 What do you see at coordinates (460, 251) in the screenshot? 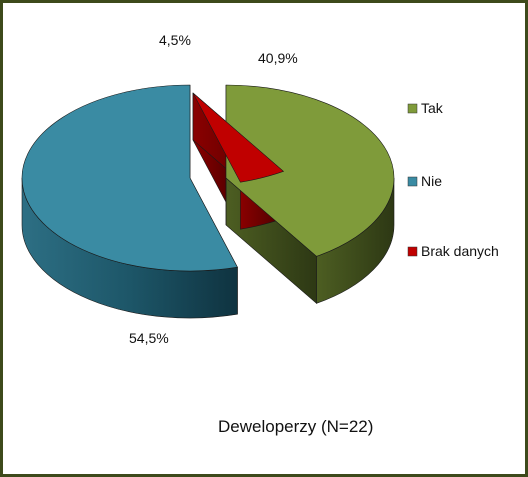
I see `legend-label-brak-danych: Brak danych` at bounding box center [460, 251].